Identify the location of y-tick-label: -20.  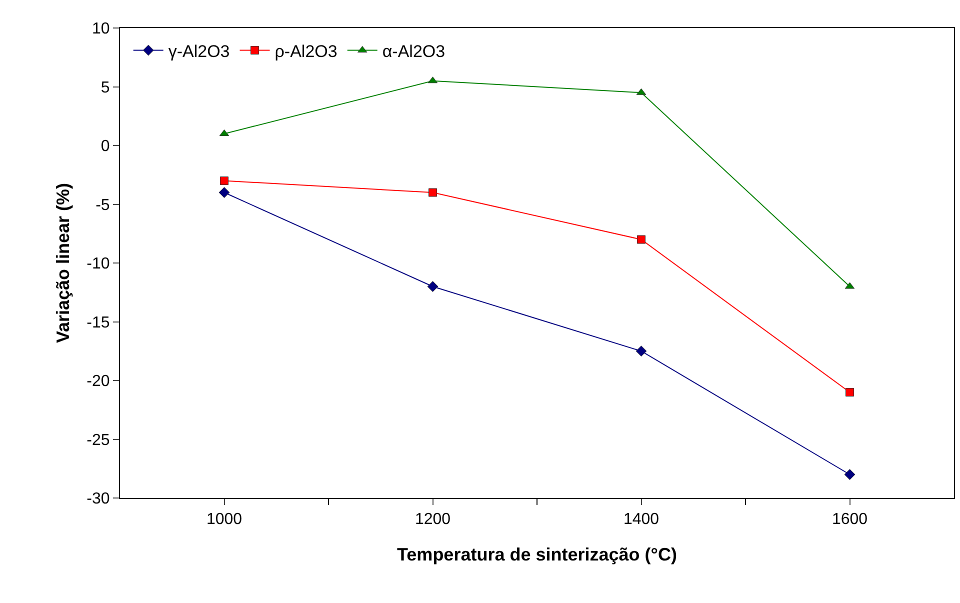
(98, 381).